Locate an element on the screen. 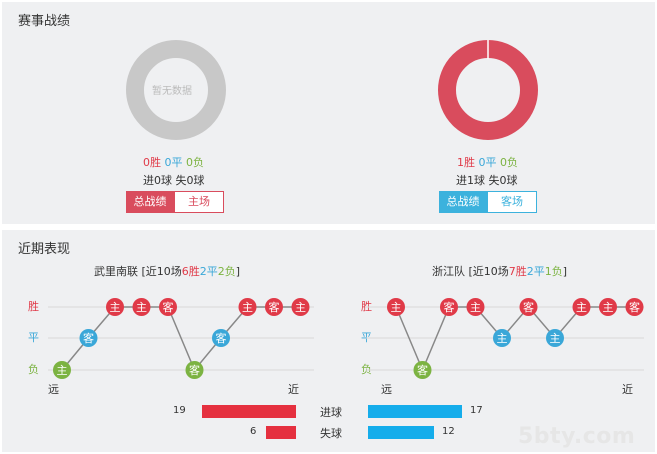  right-conceded-bar is located at coordinates (401, 432).